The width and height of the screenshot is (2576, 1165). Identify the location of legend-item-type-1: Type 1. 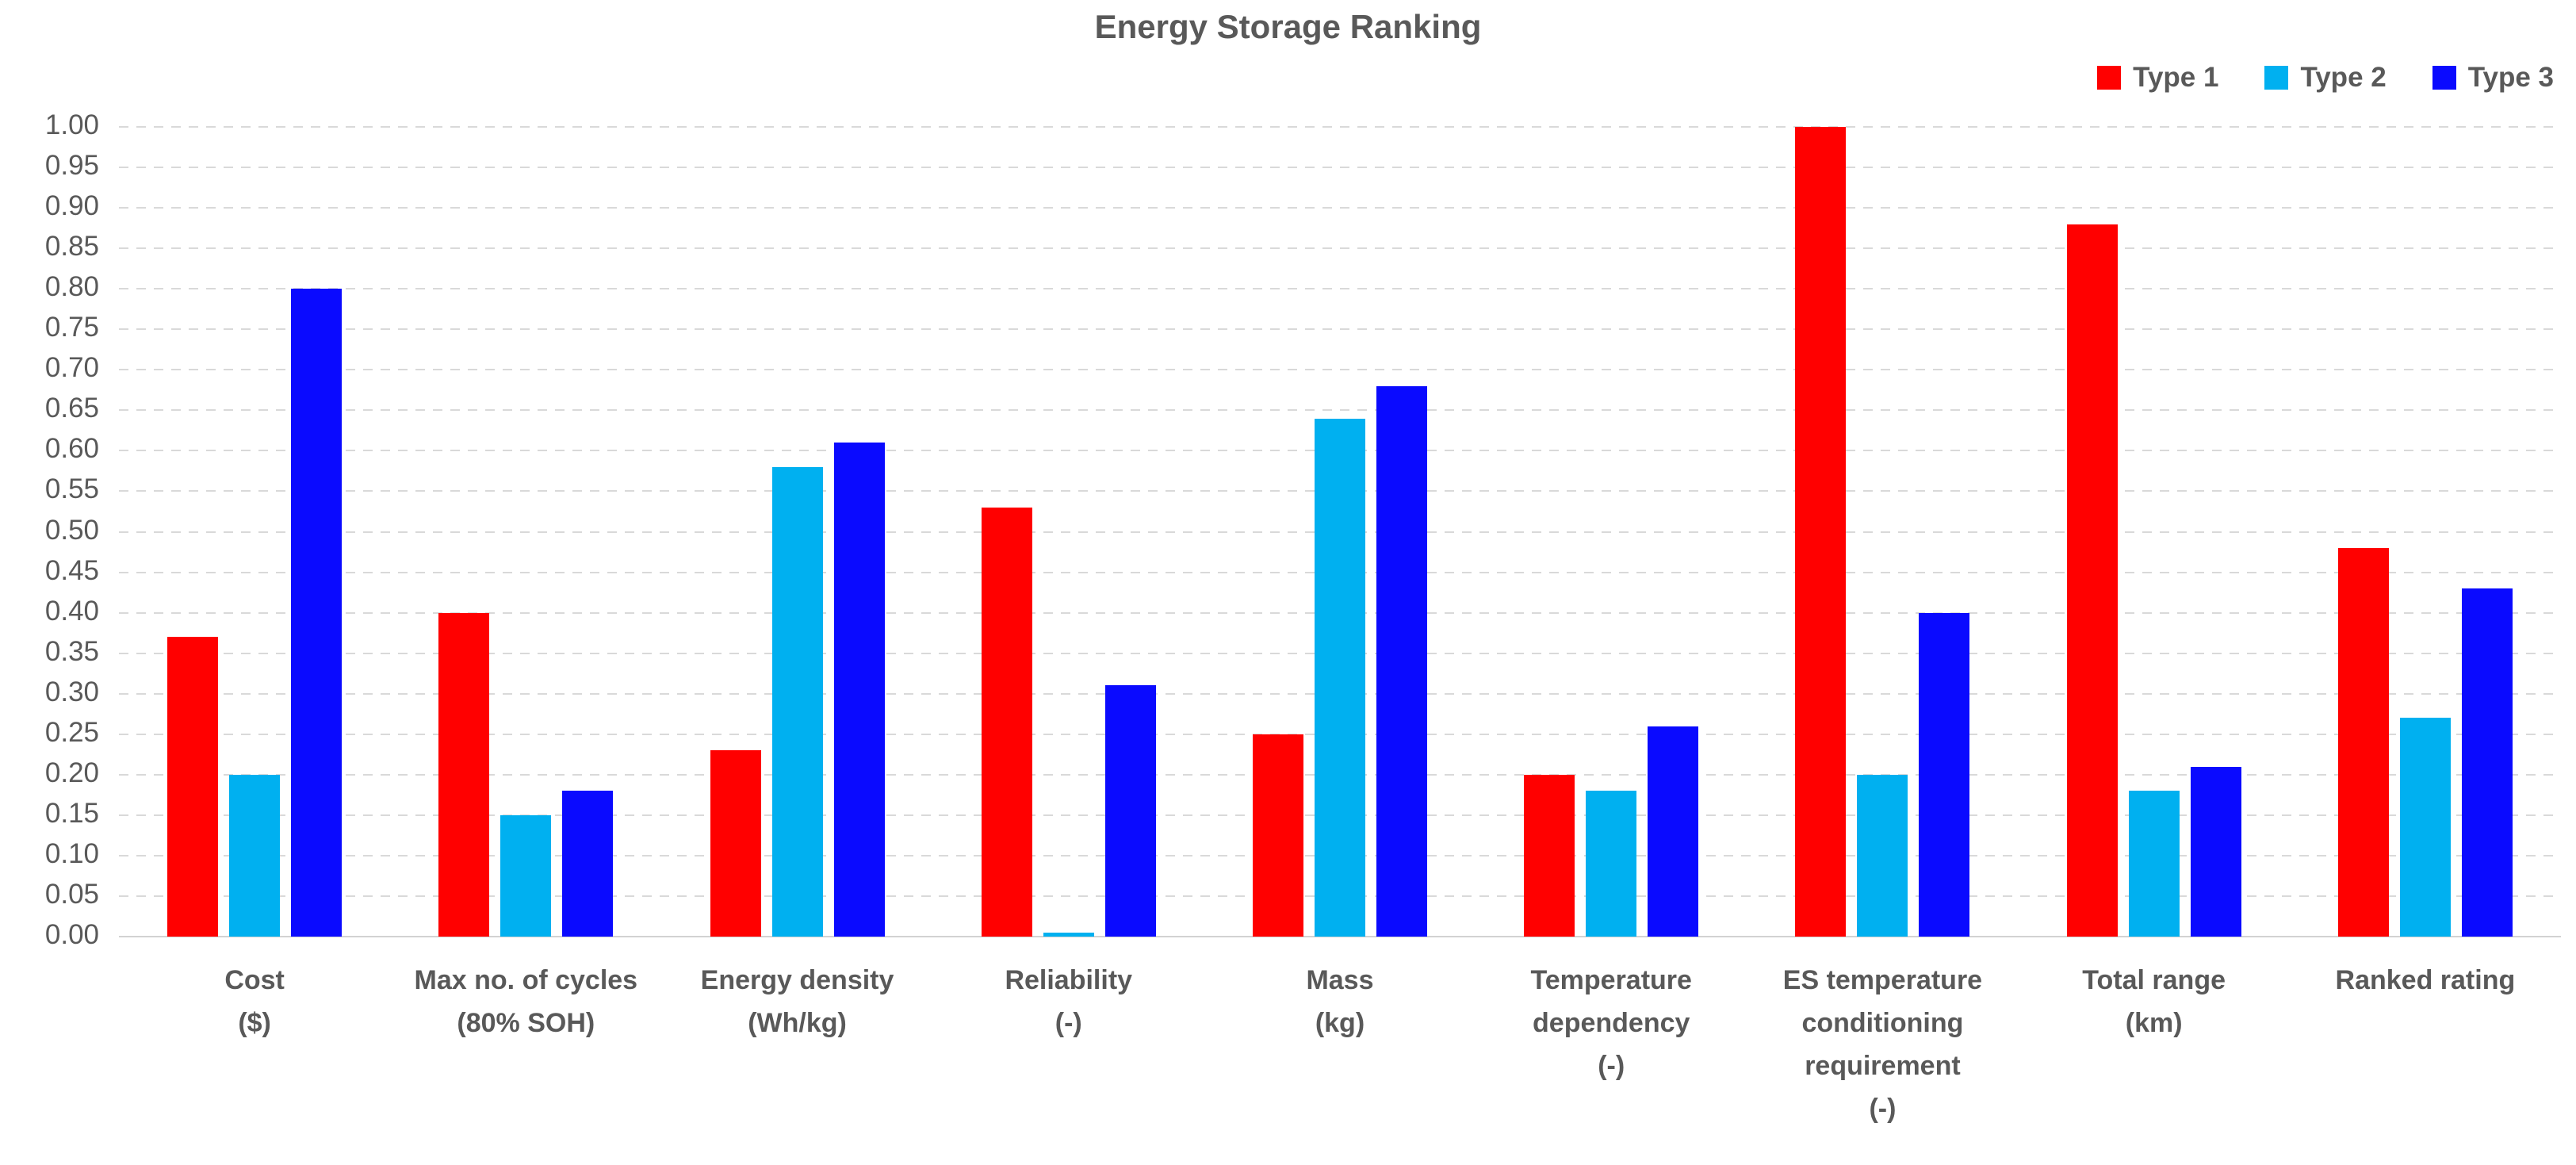
(2157, 78).